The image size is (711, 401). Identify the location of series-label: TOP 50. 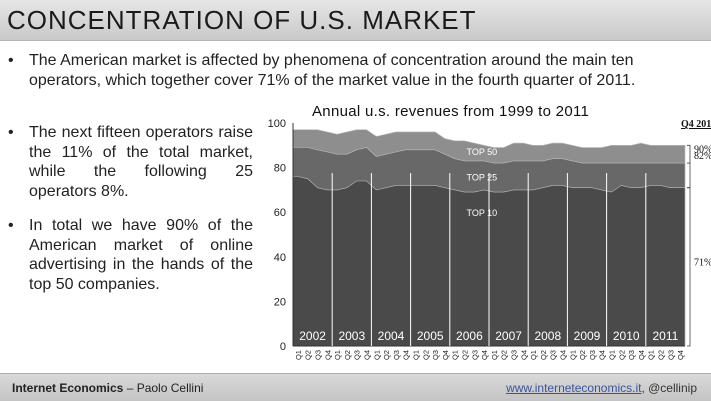
(482, 152).